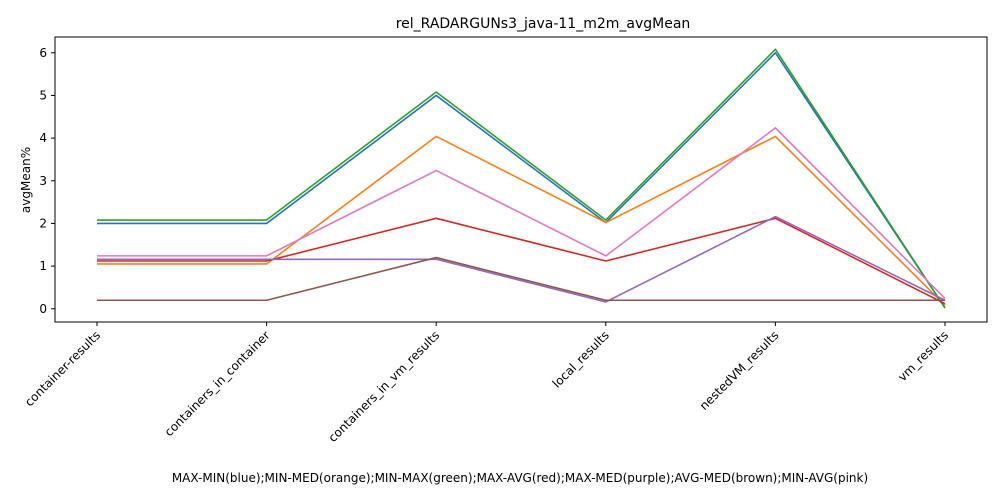 The height and width of the screenshot is (500, 1000). What do you see at coordinates (43, 53) in the screenshot?
I see `y-tick-label: 6` at bounding box center [43, 53].